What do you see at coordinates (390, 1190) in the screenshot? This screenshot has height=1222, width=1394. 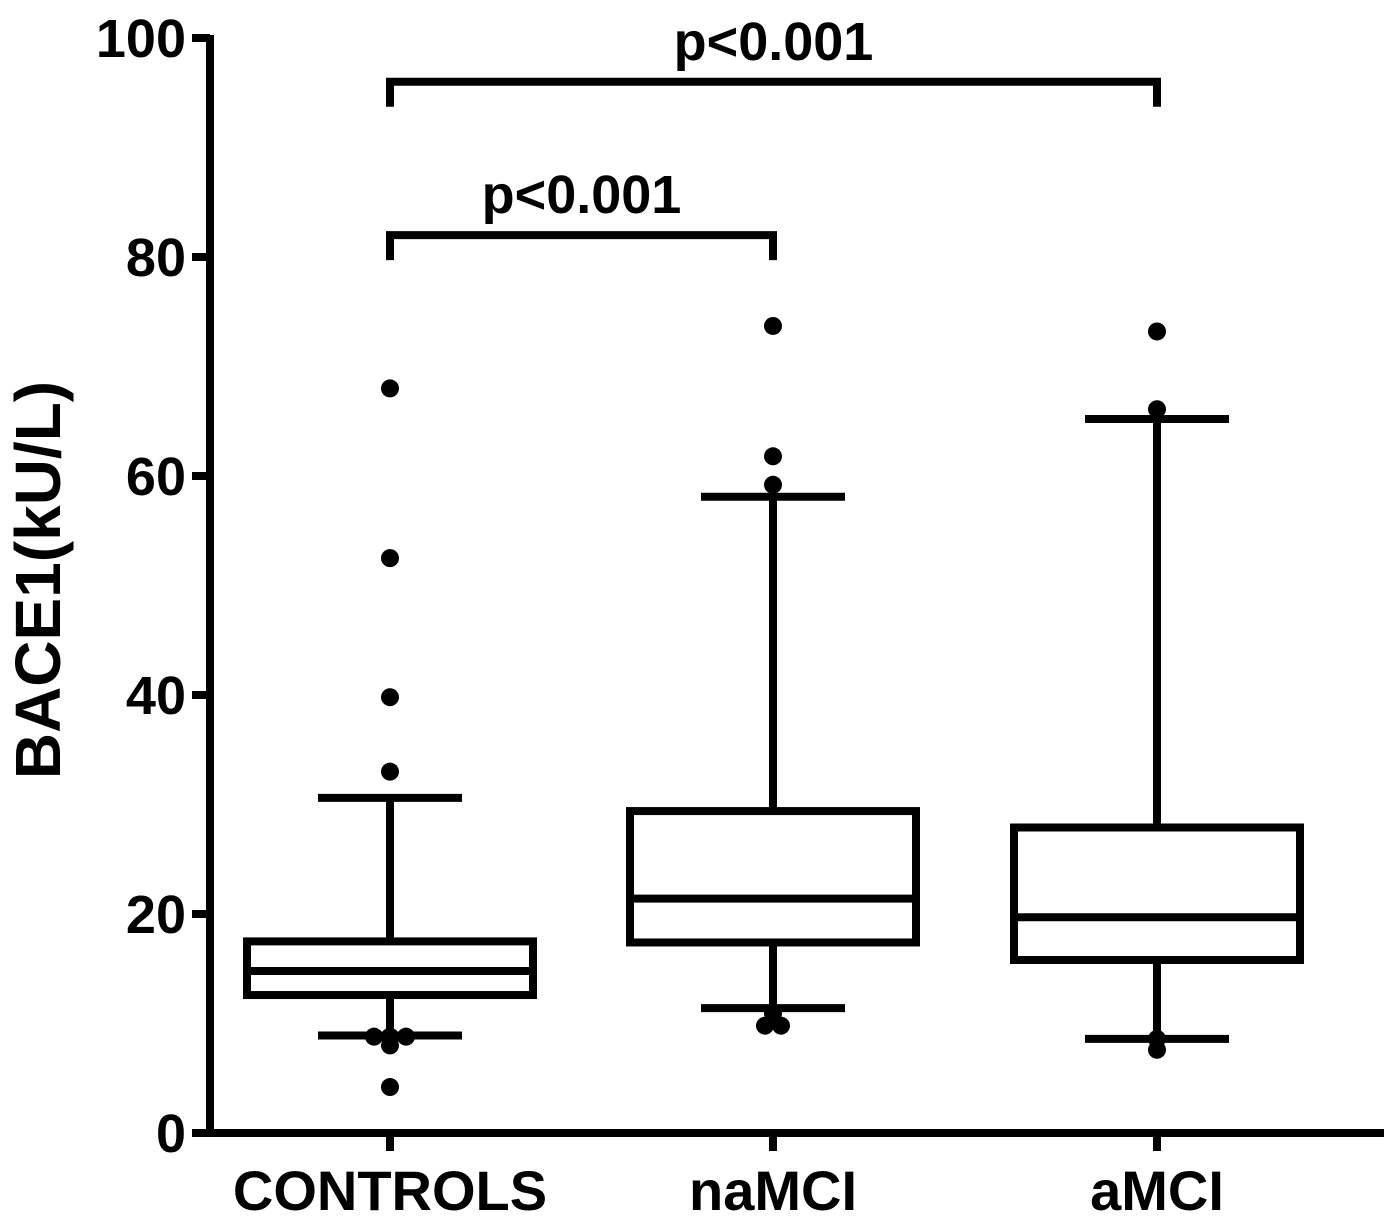 I see `x-tick-label: CONTROLS` at bounding box center [390, 1190].